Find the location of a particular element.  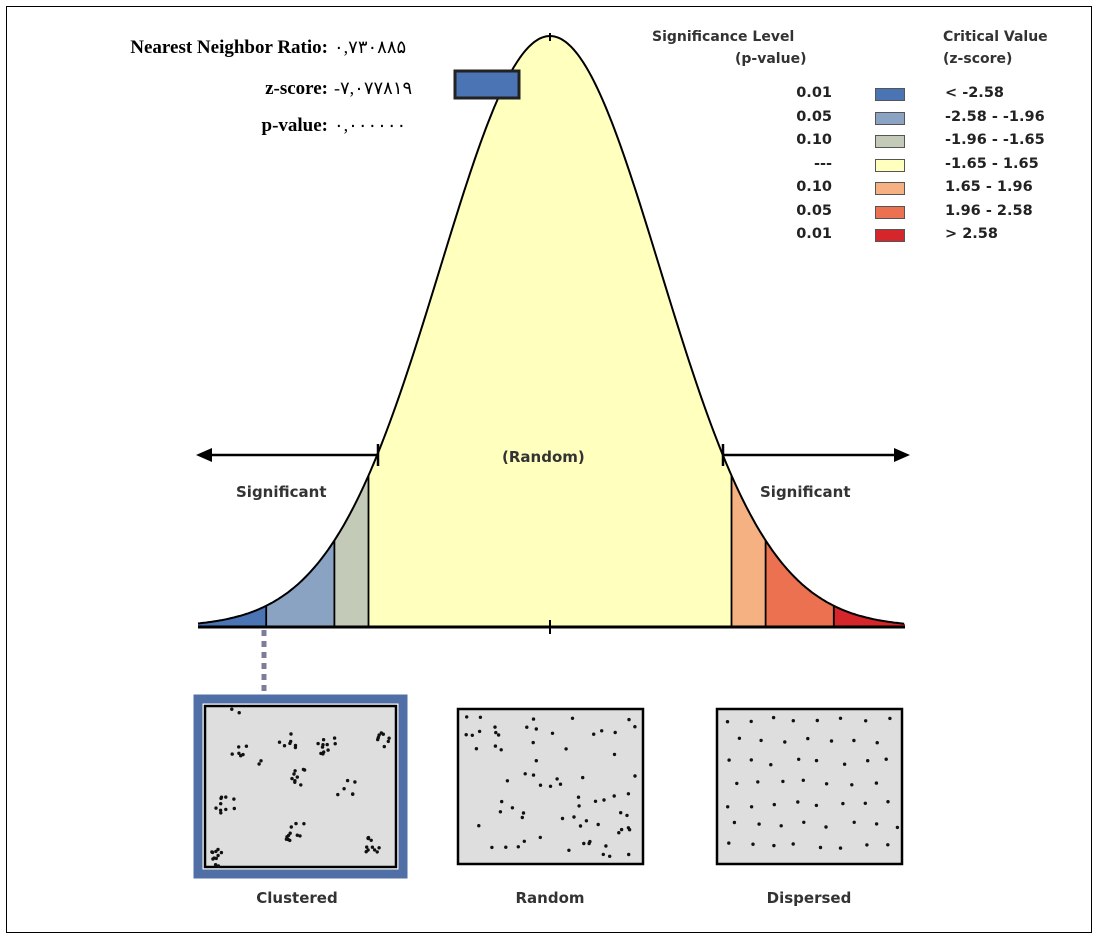

left-significant-label: Significant is located at coordinates (281, 492).